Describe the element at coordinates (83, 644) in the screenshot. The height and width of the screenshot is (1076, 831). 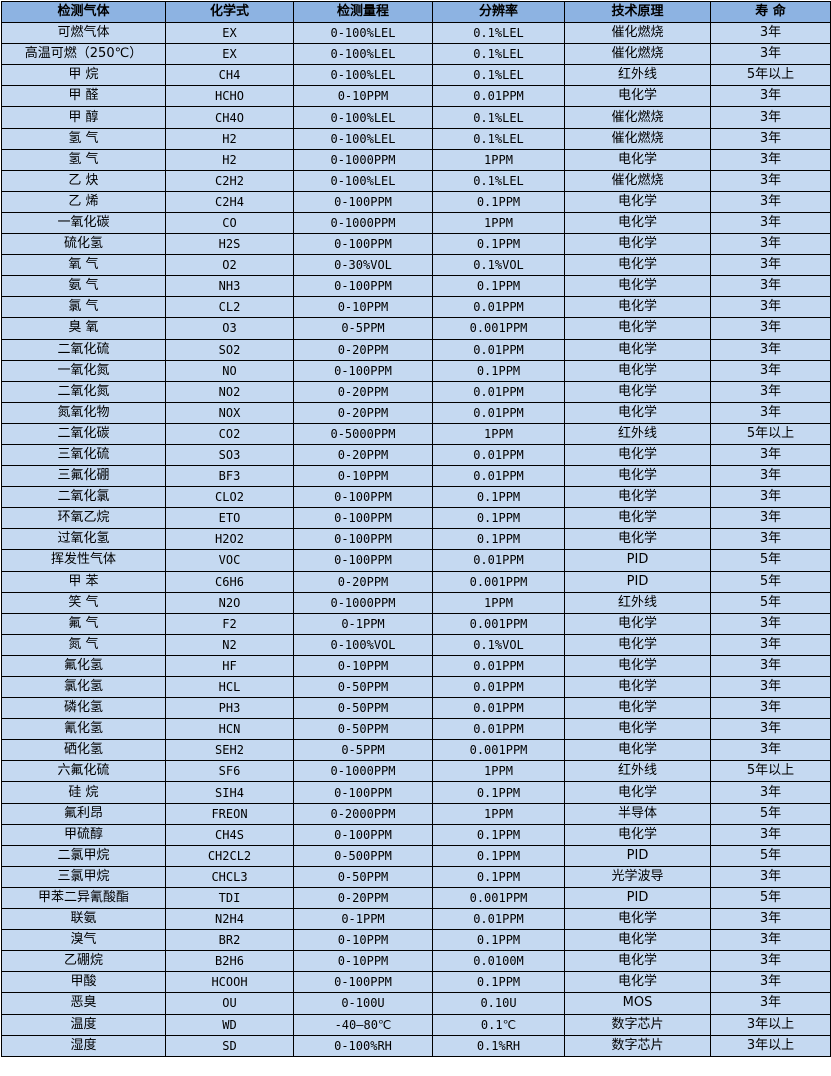
I see `cell-gas: 氮 气` at that location.